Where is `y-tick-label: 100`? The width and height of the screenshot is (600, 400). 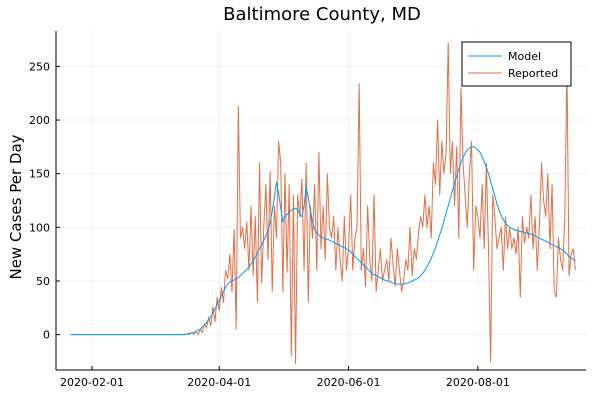 y-tick-label: 100 is located at coordinates (39, 227).